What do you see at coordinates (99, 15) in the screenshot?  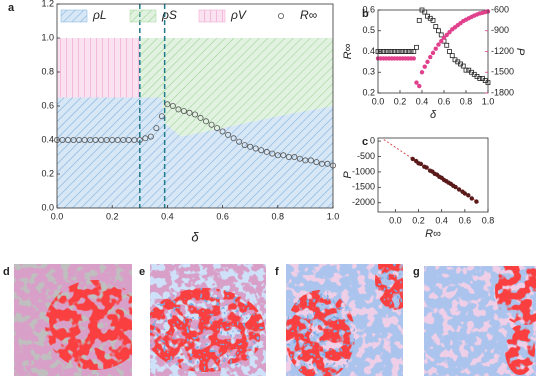 I see `legend-label: ρL` at bounding box center [99, 15].